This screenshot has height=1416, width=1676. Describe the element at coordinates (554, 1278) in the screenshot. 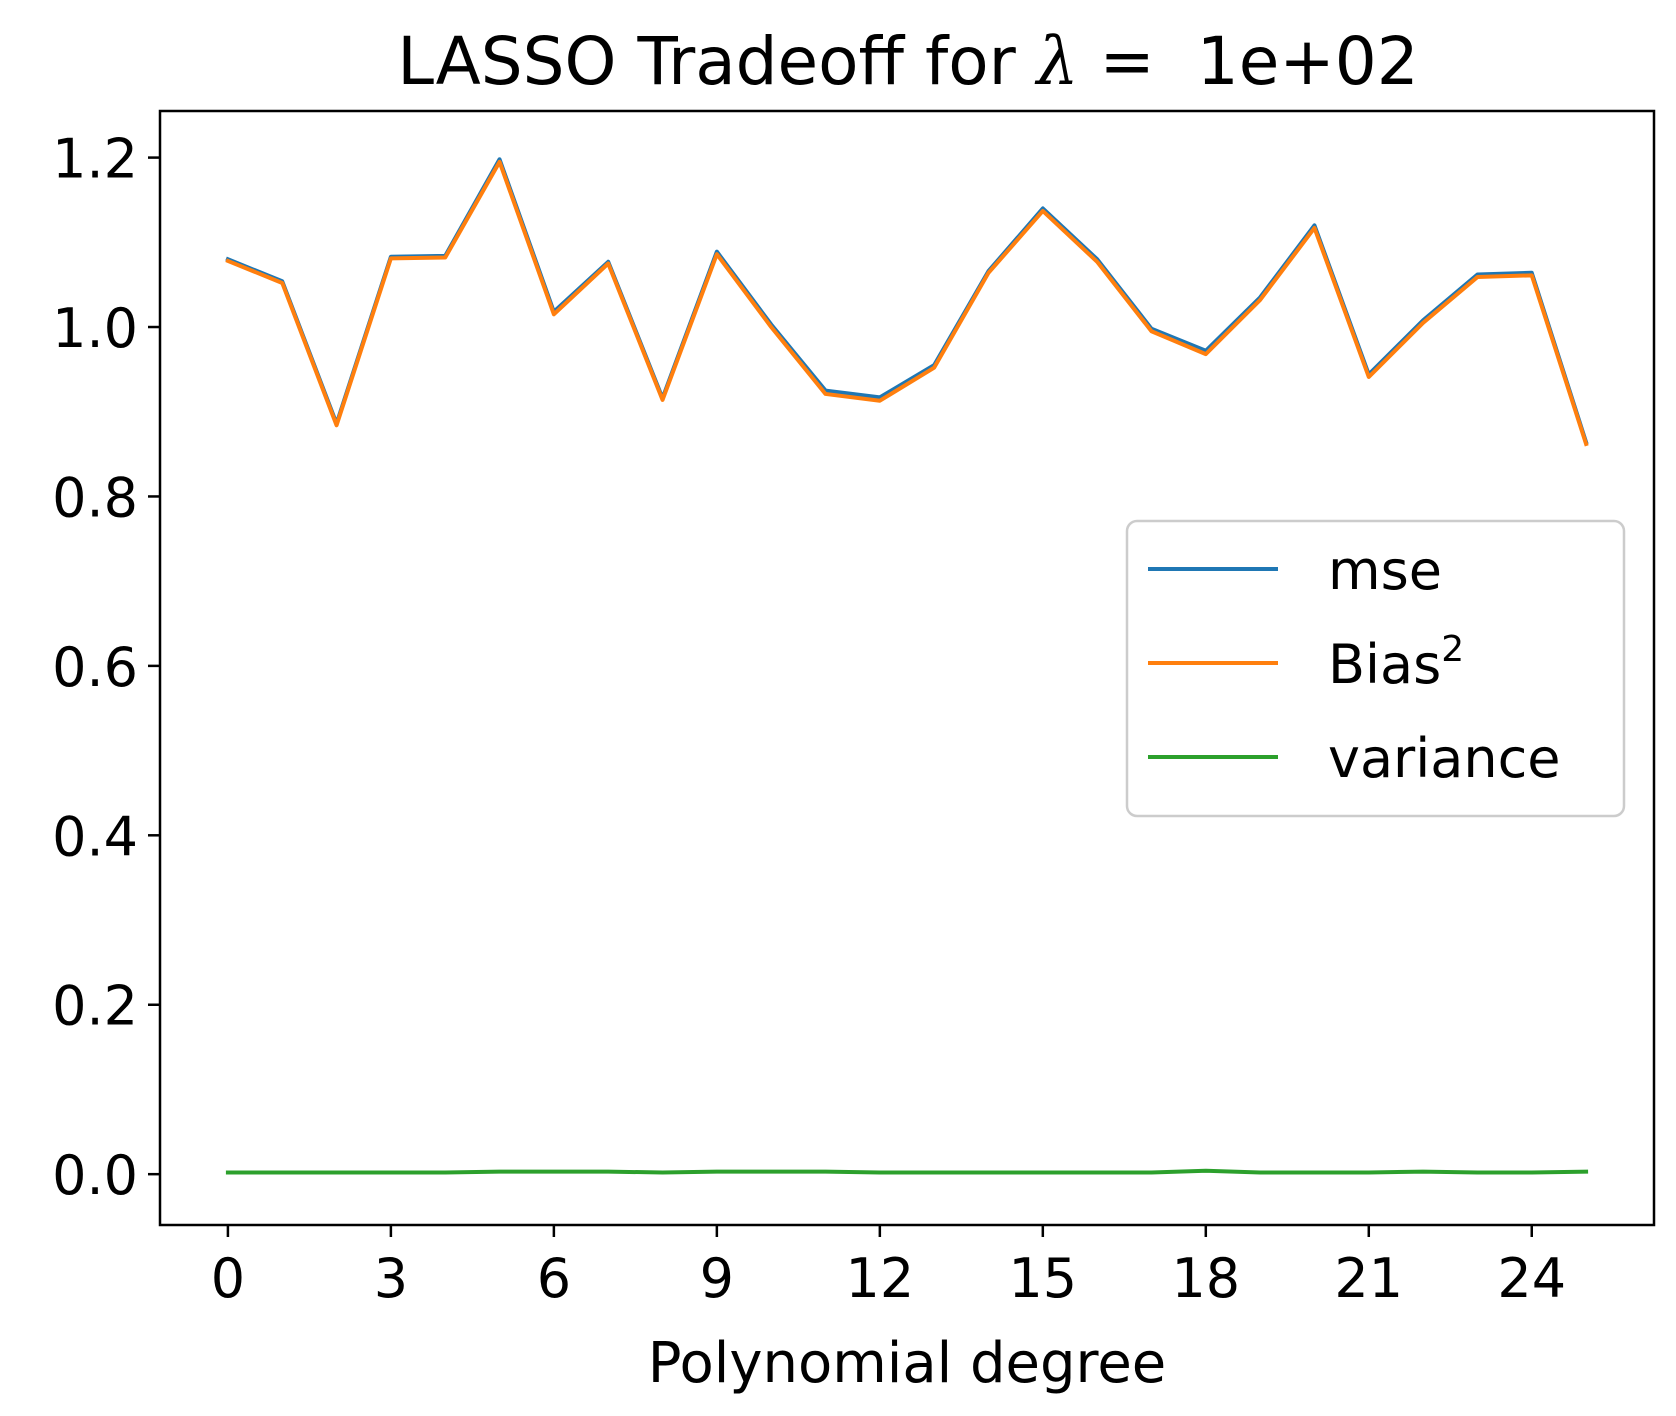

I see `x-tick-label: 6` at that location.